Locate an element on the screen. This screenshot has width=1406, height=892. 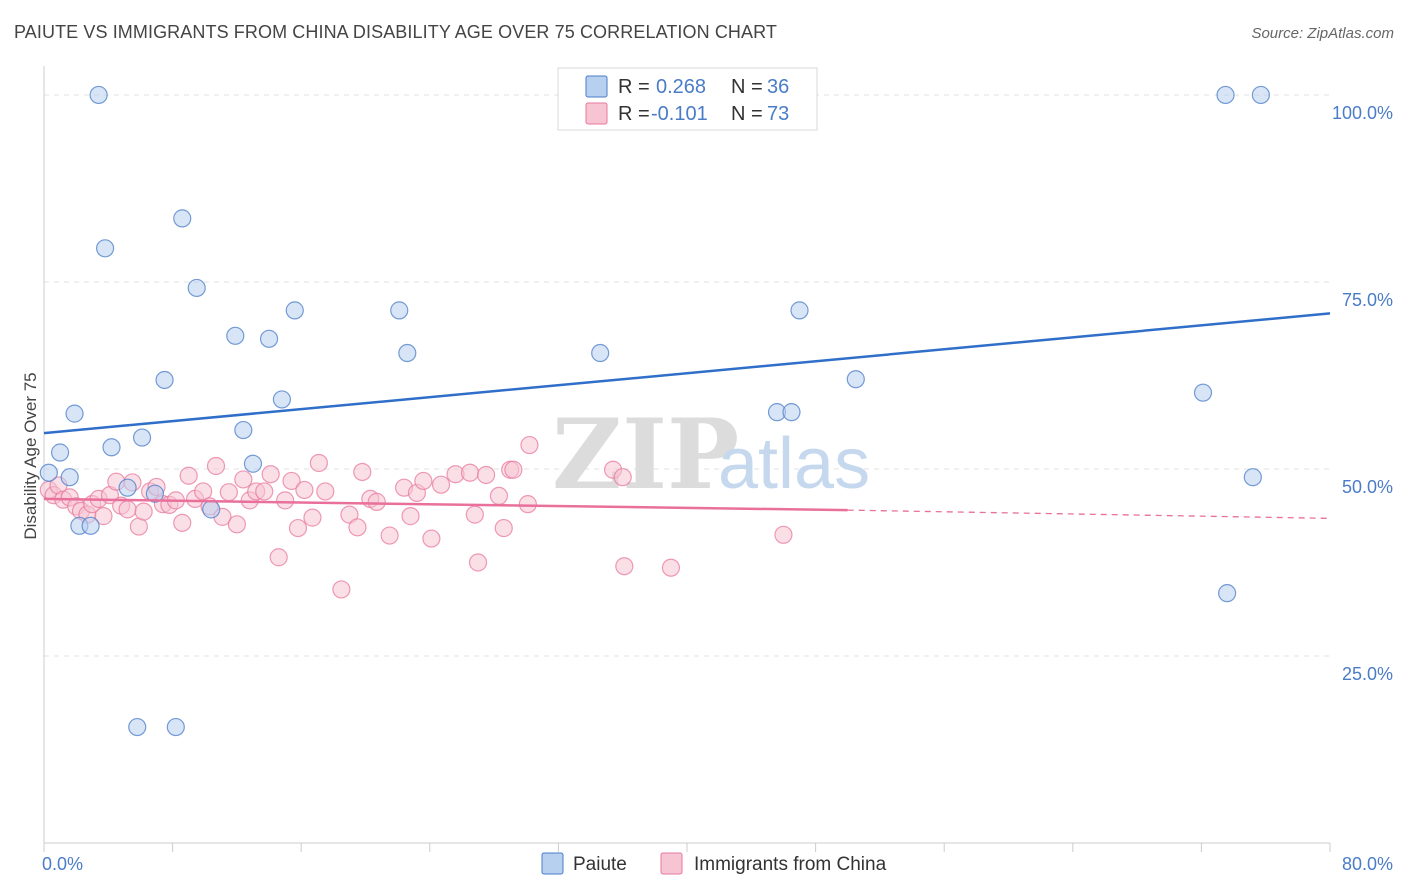
legend-n-label-china: N = is located at coordinates (747, 114).